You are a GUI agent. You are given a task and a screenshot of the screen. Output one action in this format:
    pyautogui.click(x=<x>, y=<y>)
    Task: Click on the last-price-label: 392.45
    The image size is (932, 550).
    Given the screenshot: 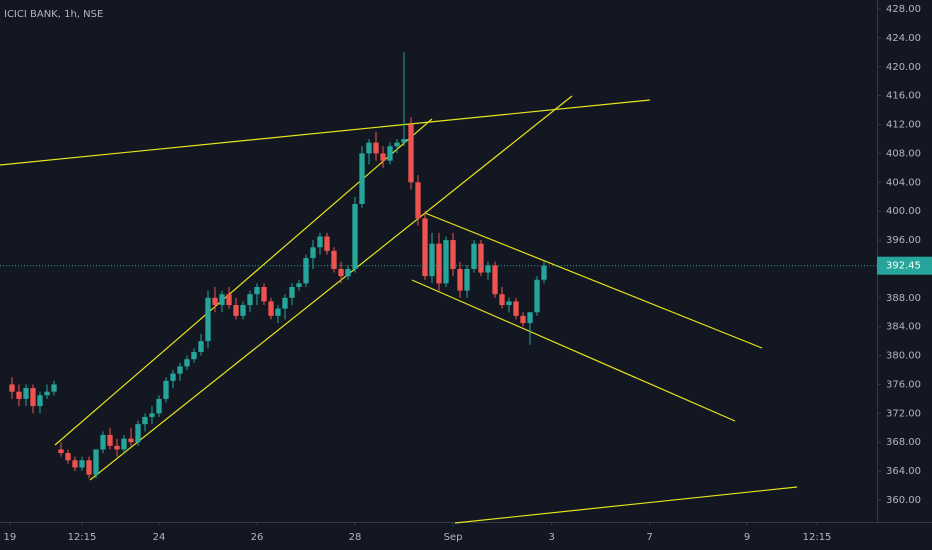 What is the action you would take?
    pyautogui.click(x=903, y=266)
    